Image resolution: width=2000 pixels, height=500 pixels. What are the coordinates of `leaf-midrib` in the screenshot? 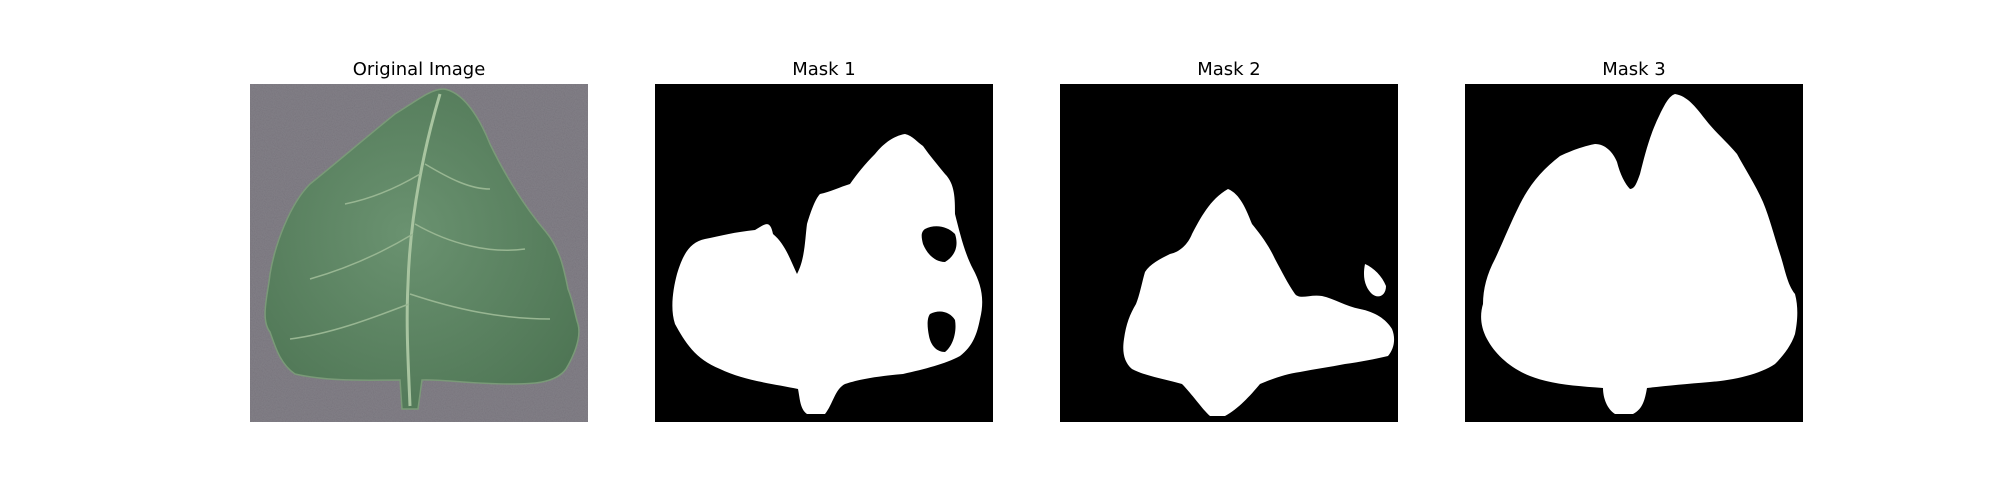 It's located at (423, 250).